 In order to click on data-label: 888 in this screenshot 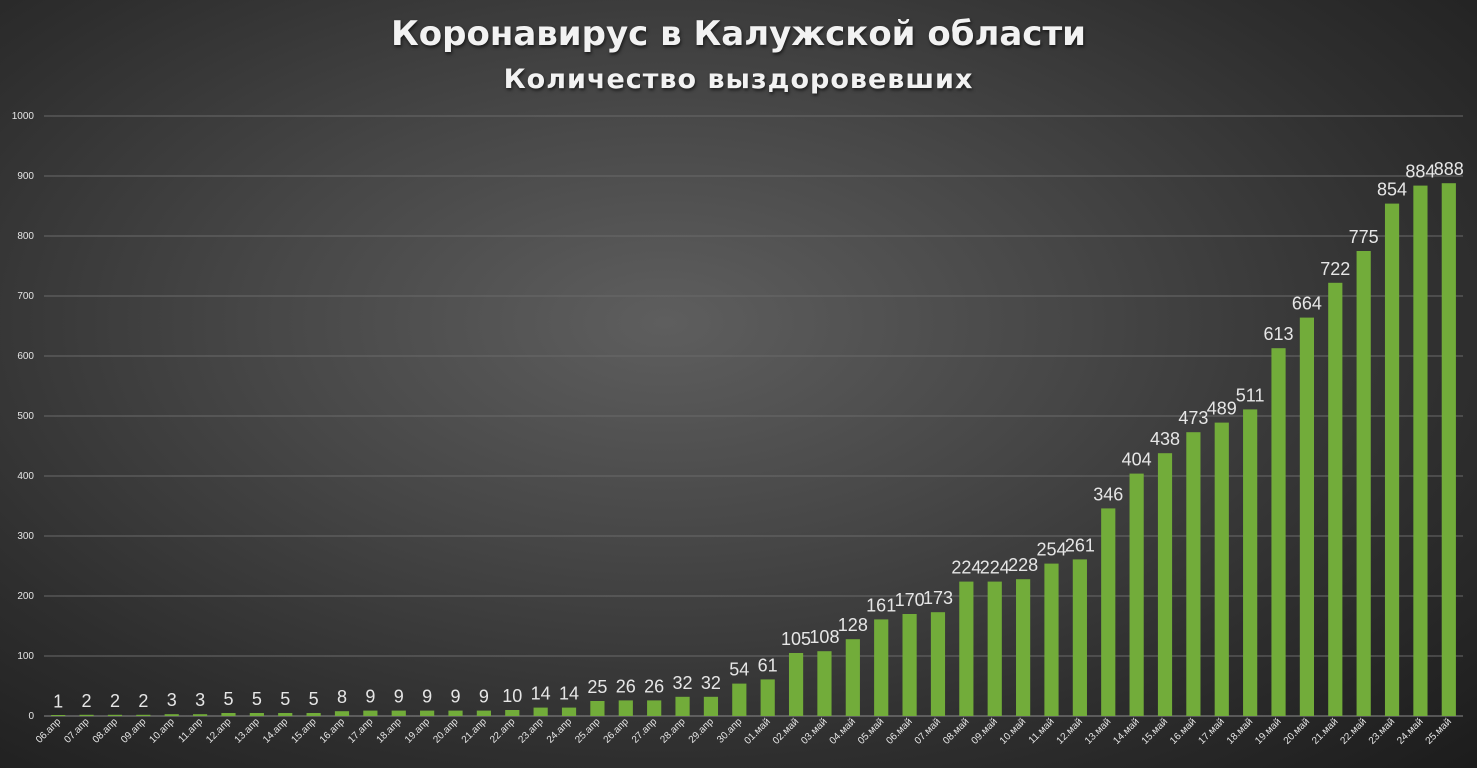, I will do `click(1449, 169)`.